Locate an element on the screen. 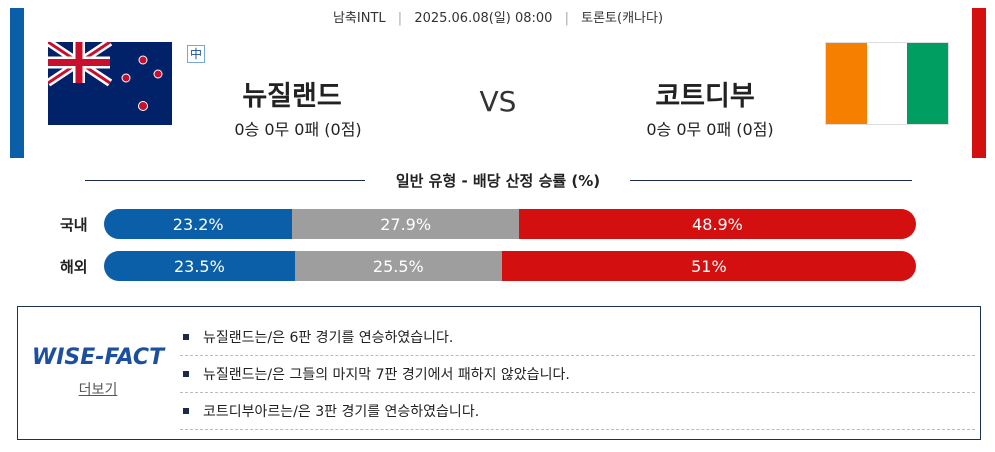 This screenshot has height=452, width=995. bar-segment: 23.2% is located at coordinates (198, 224).